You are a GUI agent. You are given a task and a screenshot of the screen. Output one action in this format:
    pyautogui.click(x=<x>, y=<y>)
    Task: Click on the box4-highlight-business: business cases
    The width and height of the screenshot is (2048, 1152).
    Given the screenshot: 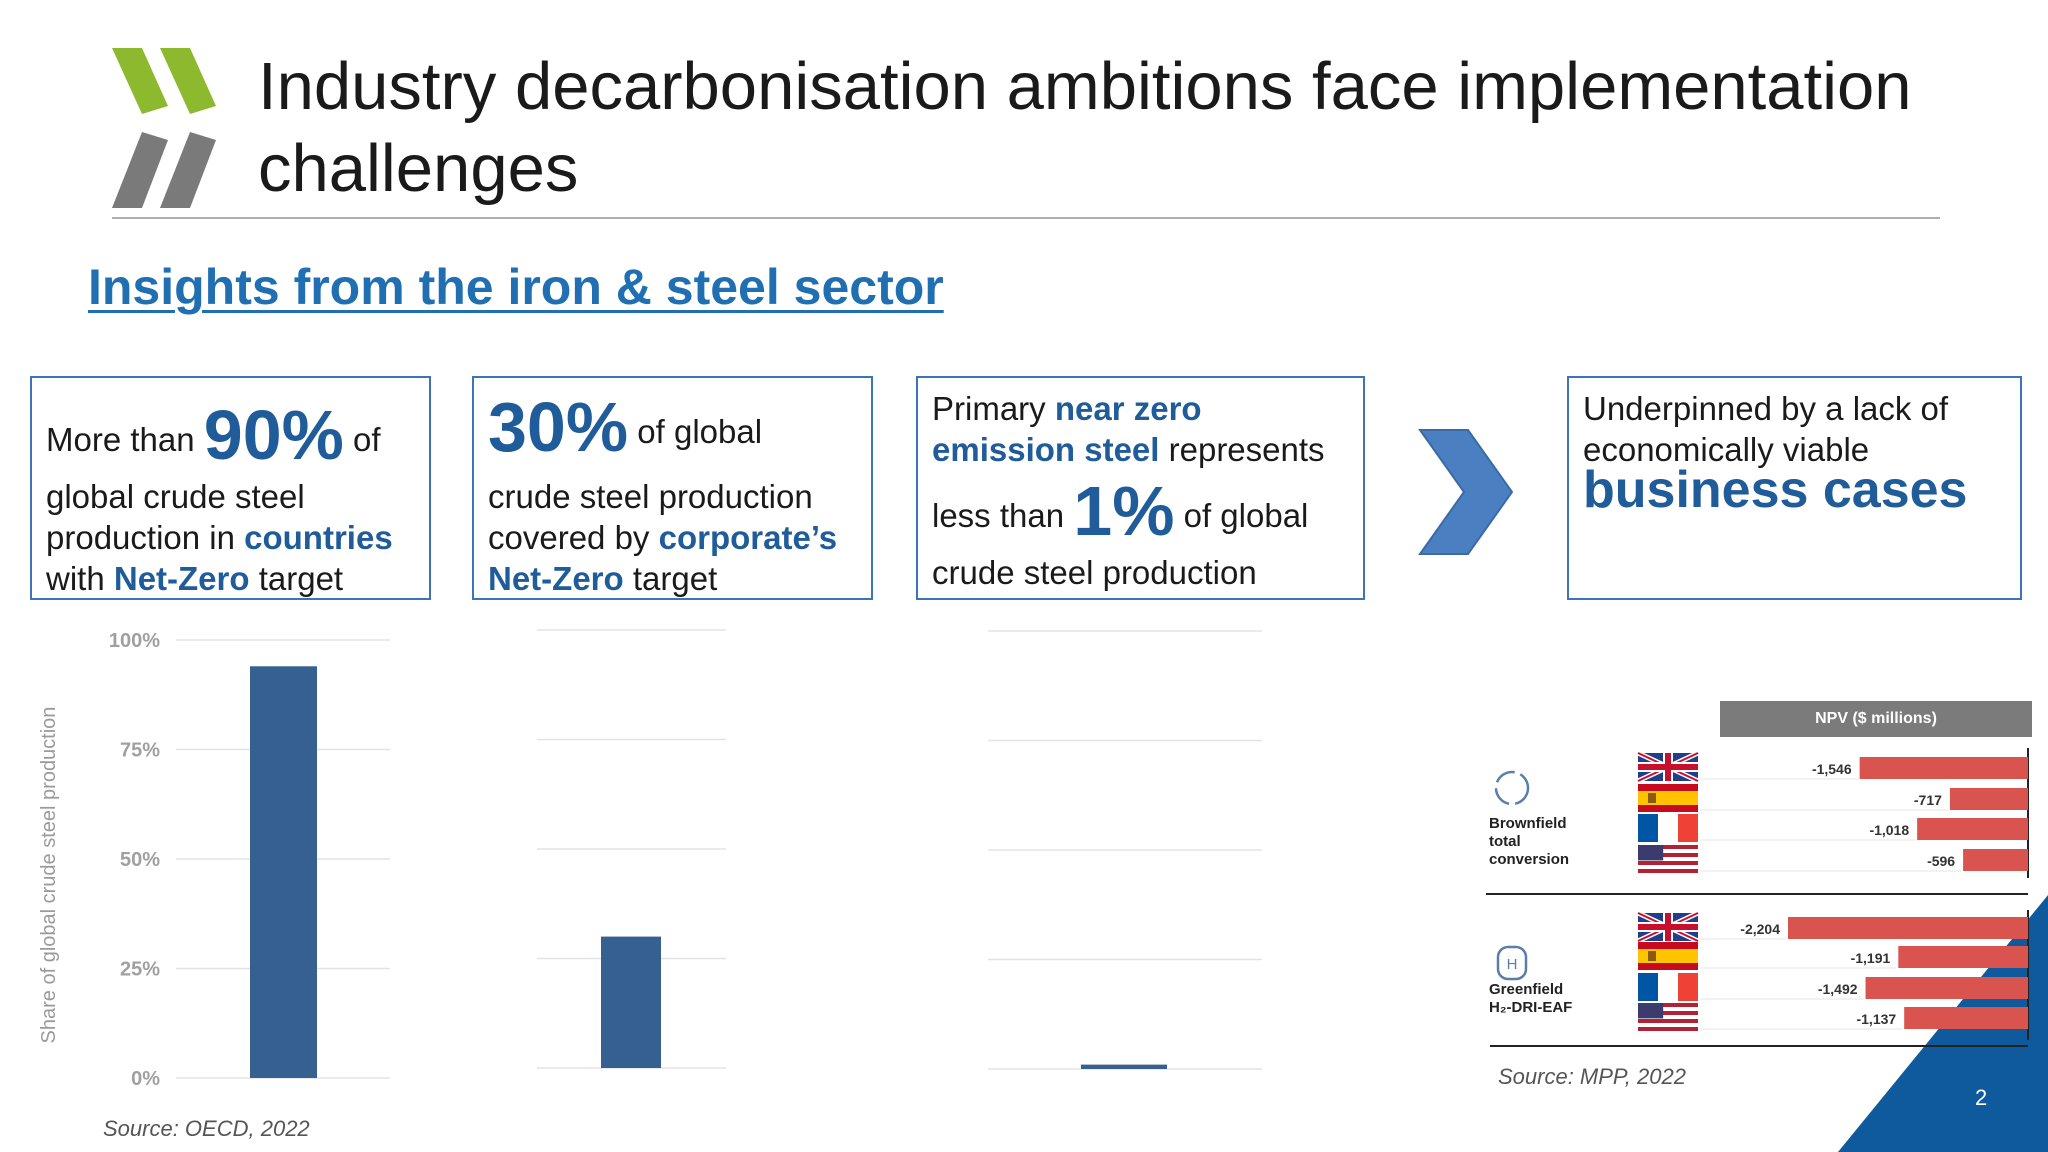 What is the action you would take?
    pyautogui.click(x=1775, y=490)
    